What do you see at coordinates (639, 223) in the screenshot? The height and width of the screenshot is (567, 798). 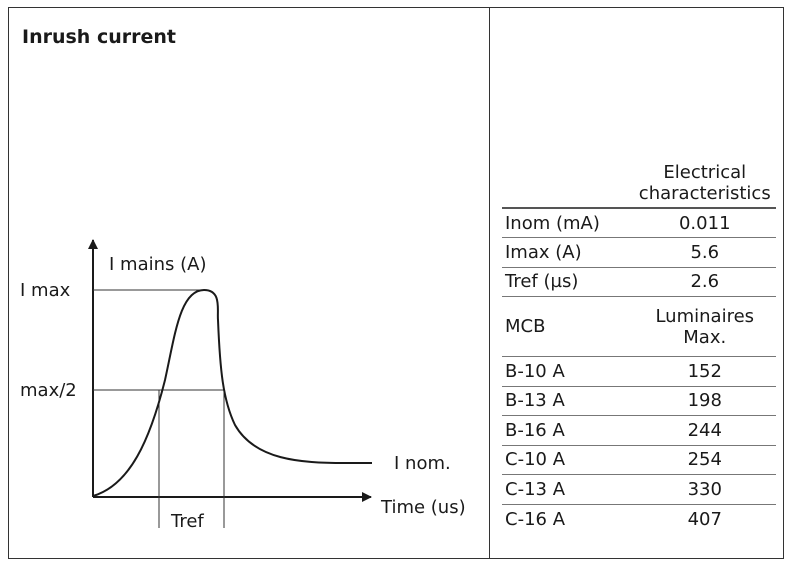 I see `table-row: Inom (mA) 0.011` at bounding box center [639, 223].